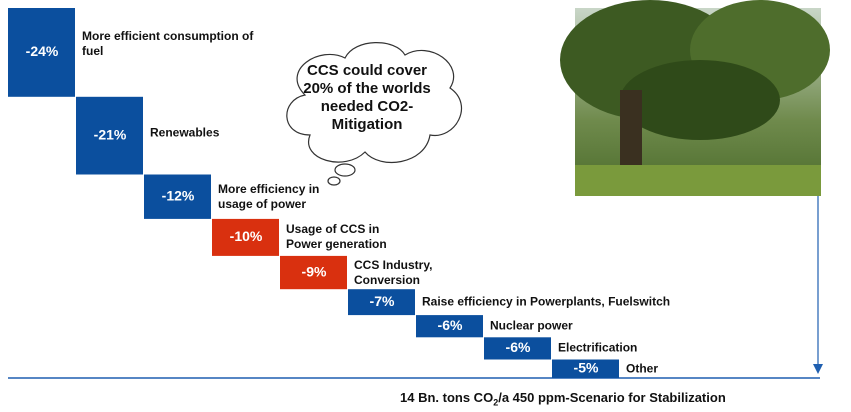  I want to click on value-label: -12%, so click(178, 195).